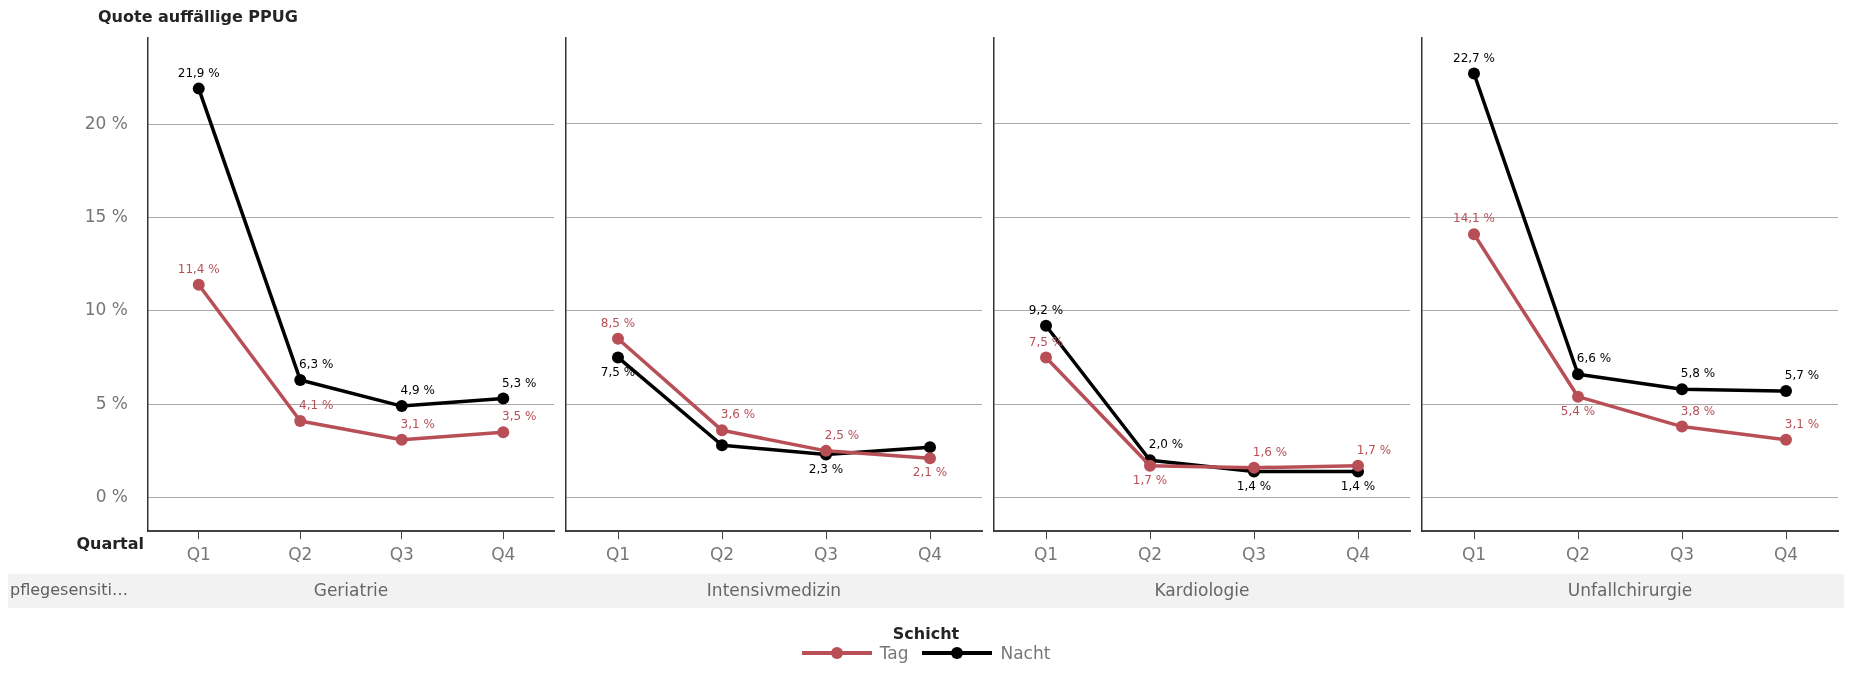 This screenshot has width=1852, height=689. What do you see at coordinates (519, 382) in the screenshot?
I see `data-label: 5,3 %` at bounding box center [519, 382].